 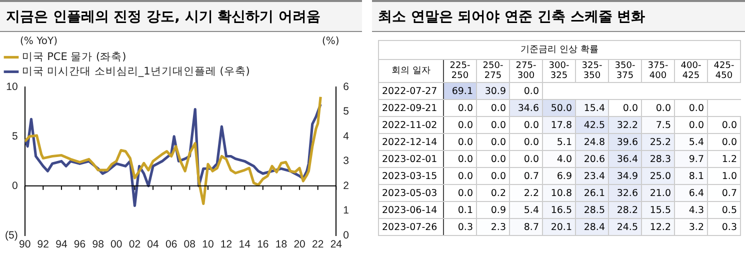 I want to click on data-label: 23.4, so click(x=592, y=176).